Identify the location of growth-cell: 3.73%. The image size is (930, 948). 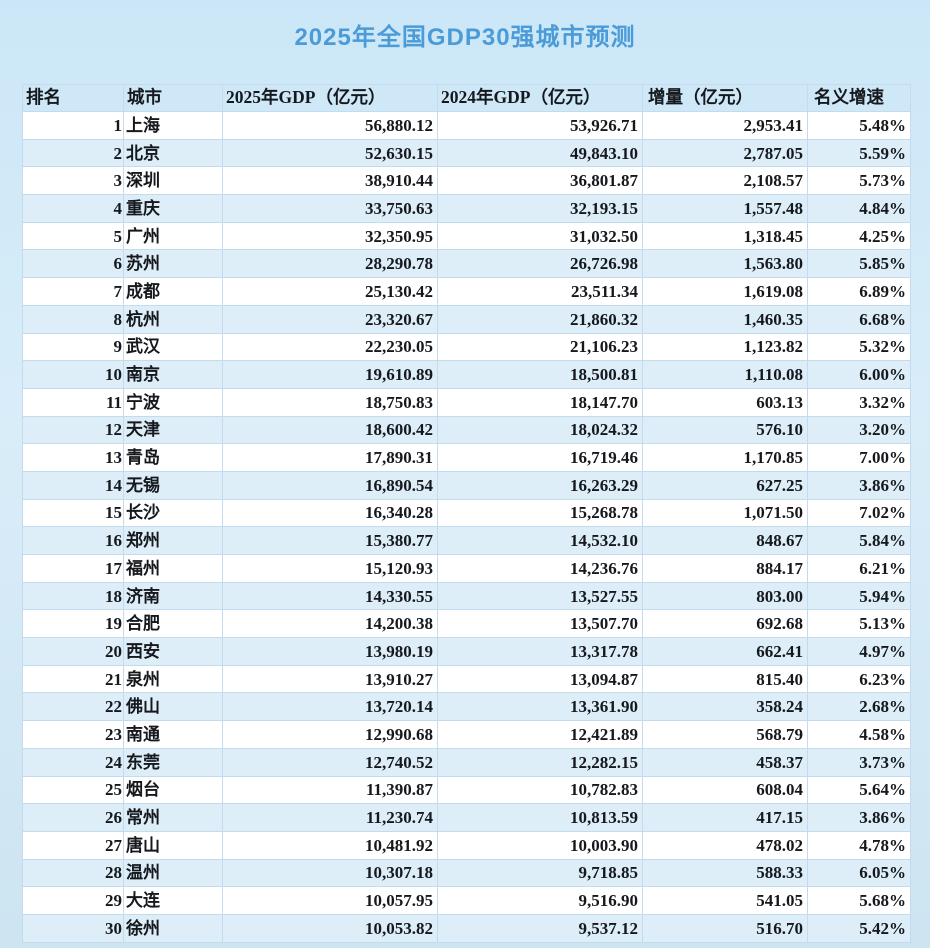
(859, 762).